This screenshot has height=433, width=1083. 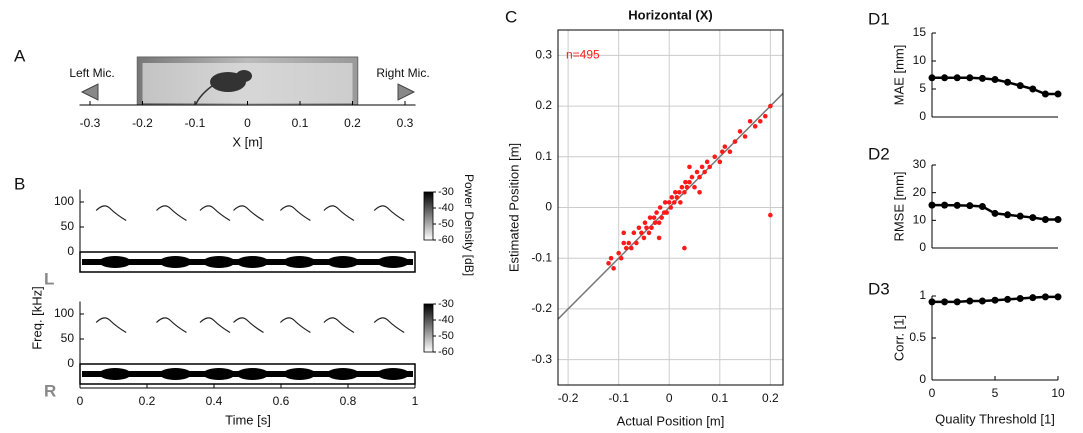 What do you see at coordinates (405, 123) in the screenshot?
I see `x-tick-label: 0.3` at bounding box center [405, 123].